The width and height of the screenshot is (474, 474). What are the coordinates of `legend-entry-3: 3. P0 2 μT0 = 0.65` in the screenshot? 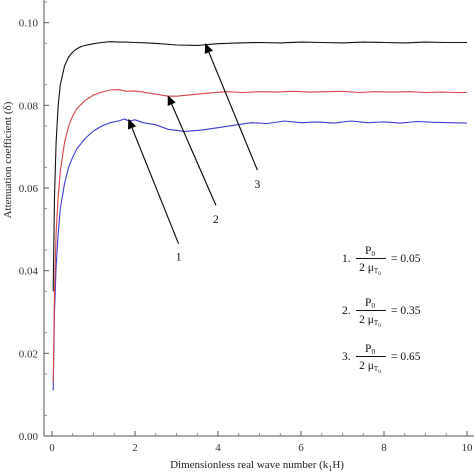 It's located at (381, 359).